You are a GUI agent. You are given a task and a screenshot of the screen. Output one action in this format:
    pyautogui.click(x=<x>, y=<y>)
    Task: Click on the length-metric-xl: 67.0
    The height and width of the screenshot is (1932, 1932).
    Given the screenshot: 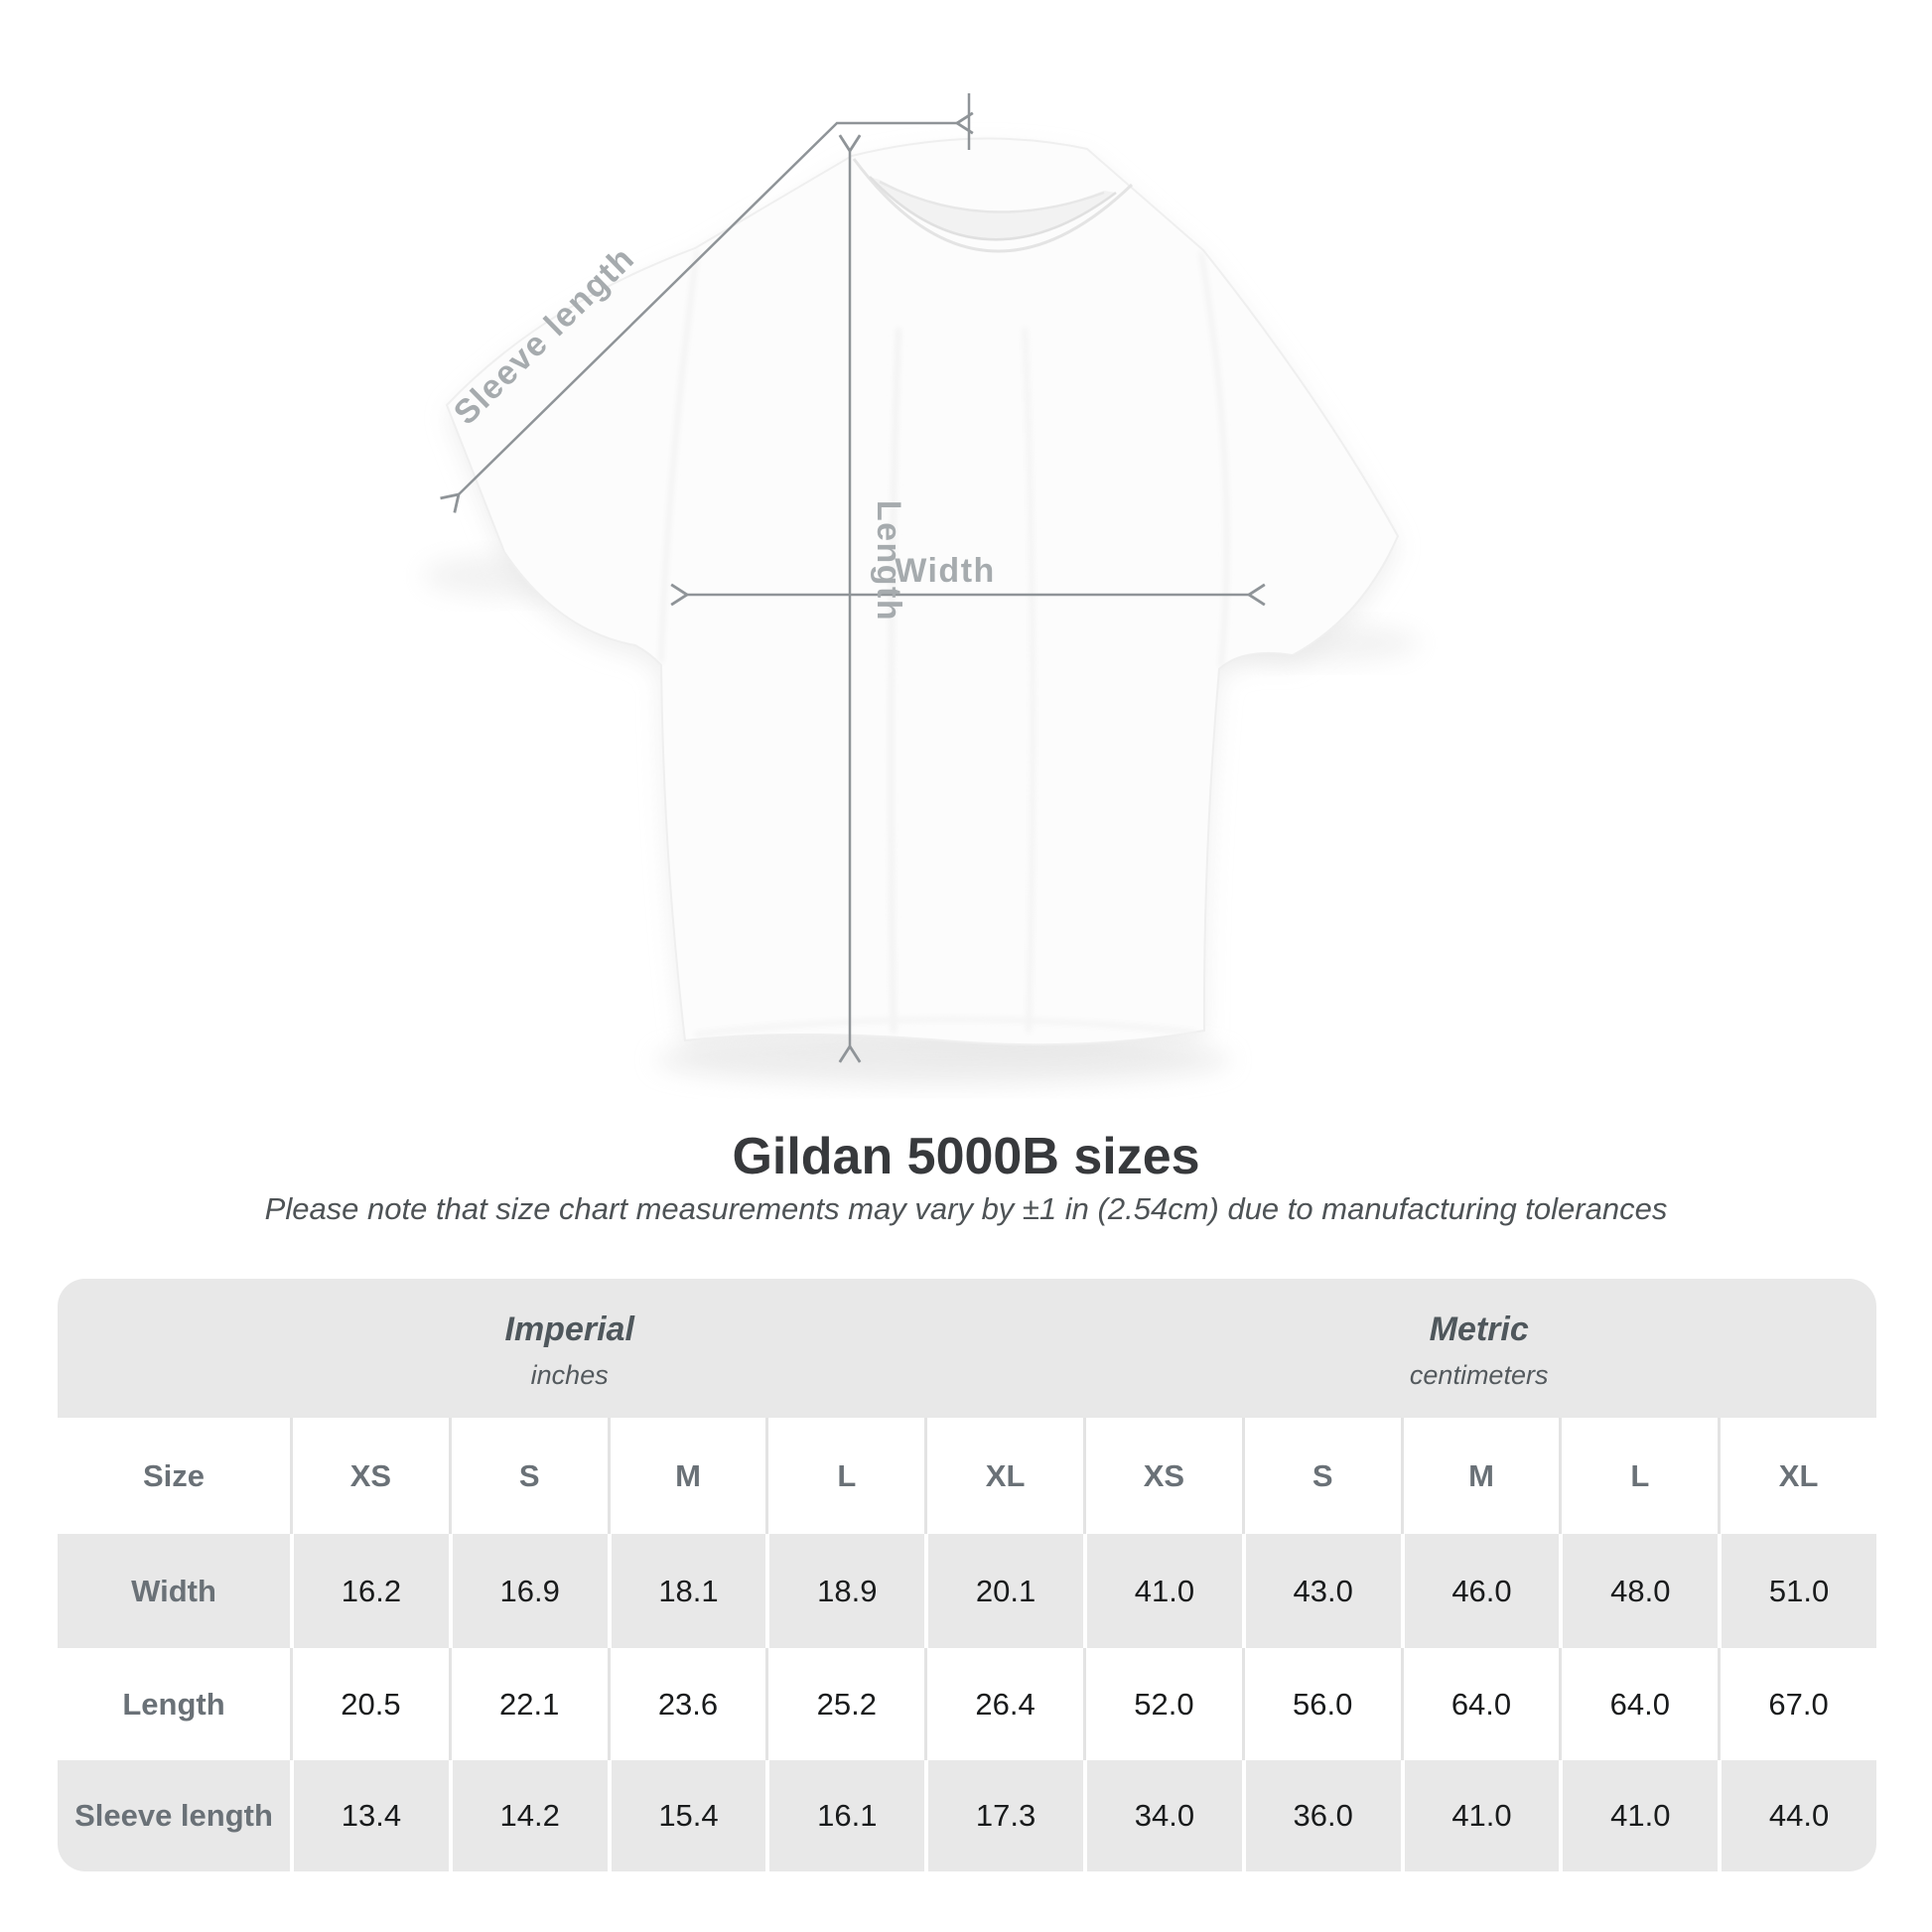 What is the action you would take?
    pyautogui.click(x=1797, y=1704)
    